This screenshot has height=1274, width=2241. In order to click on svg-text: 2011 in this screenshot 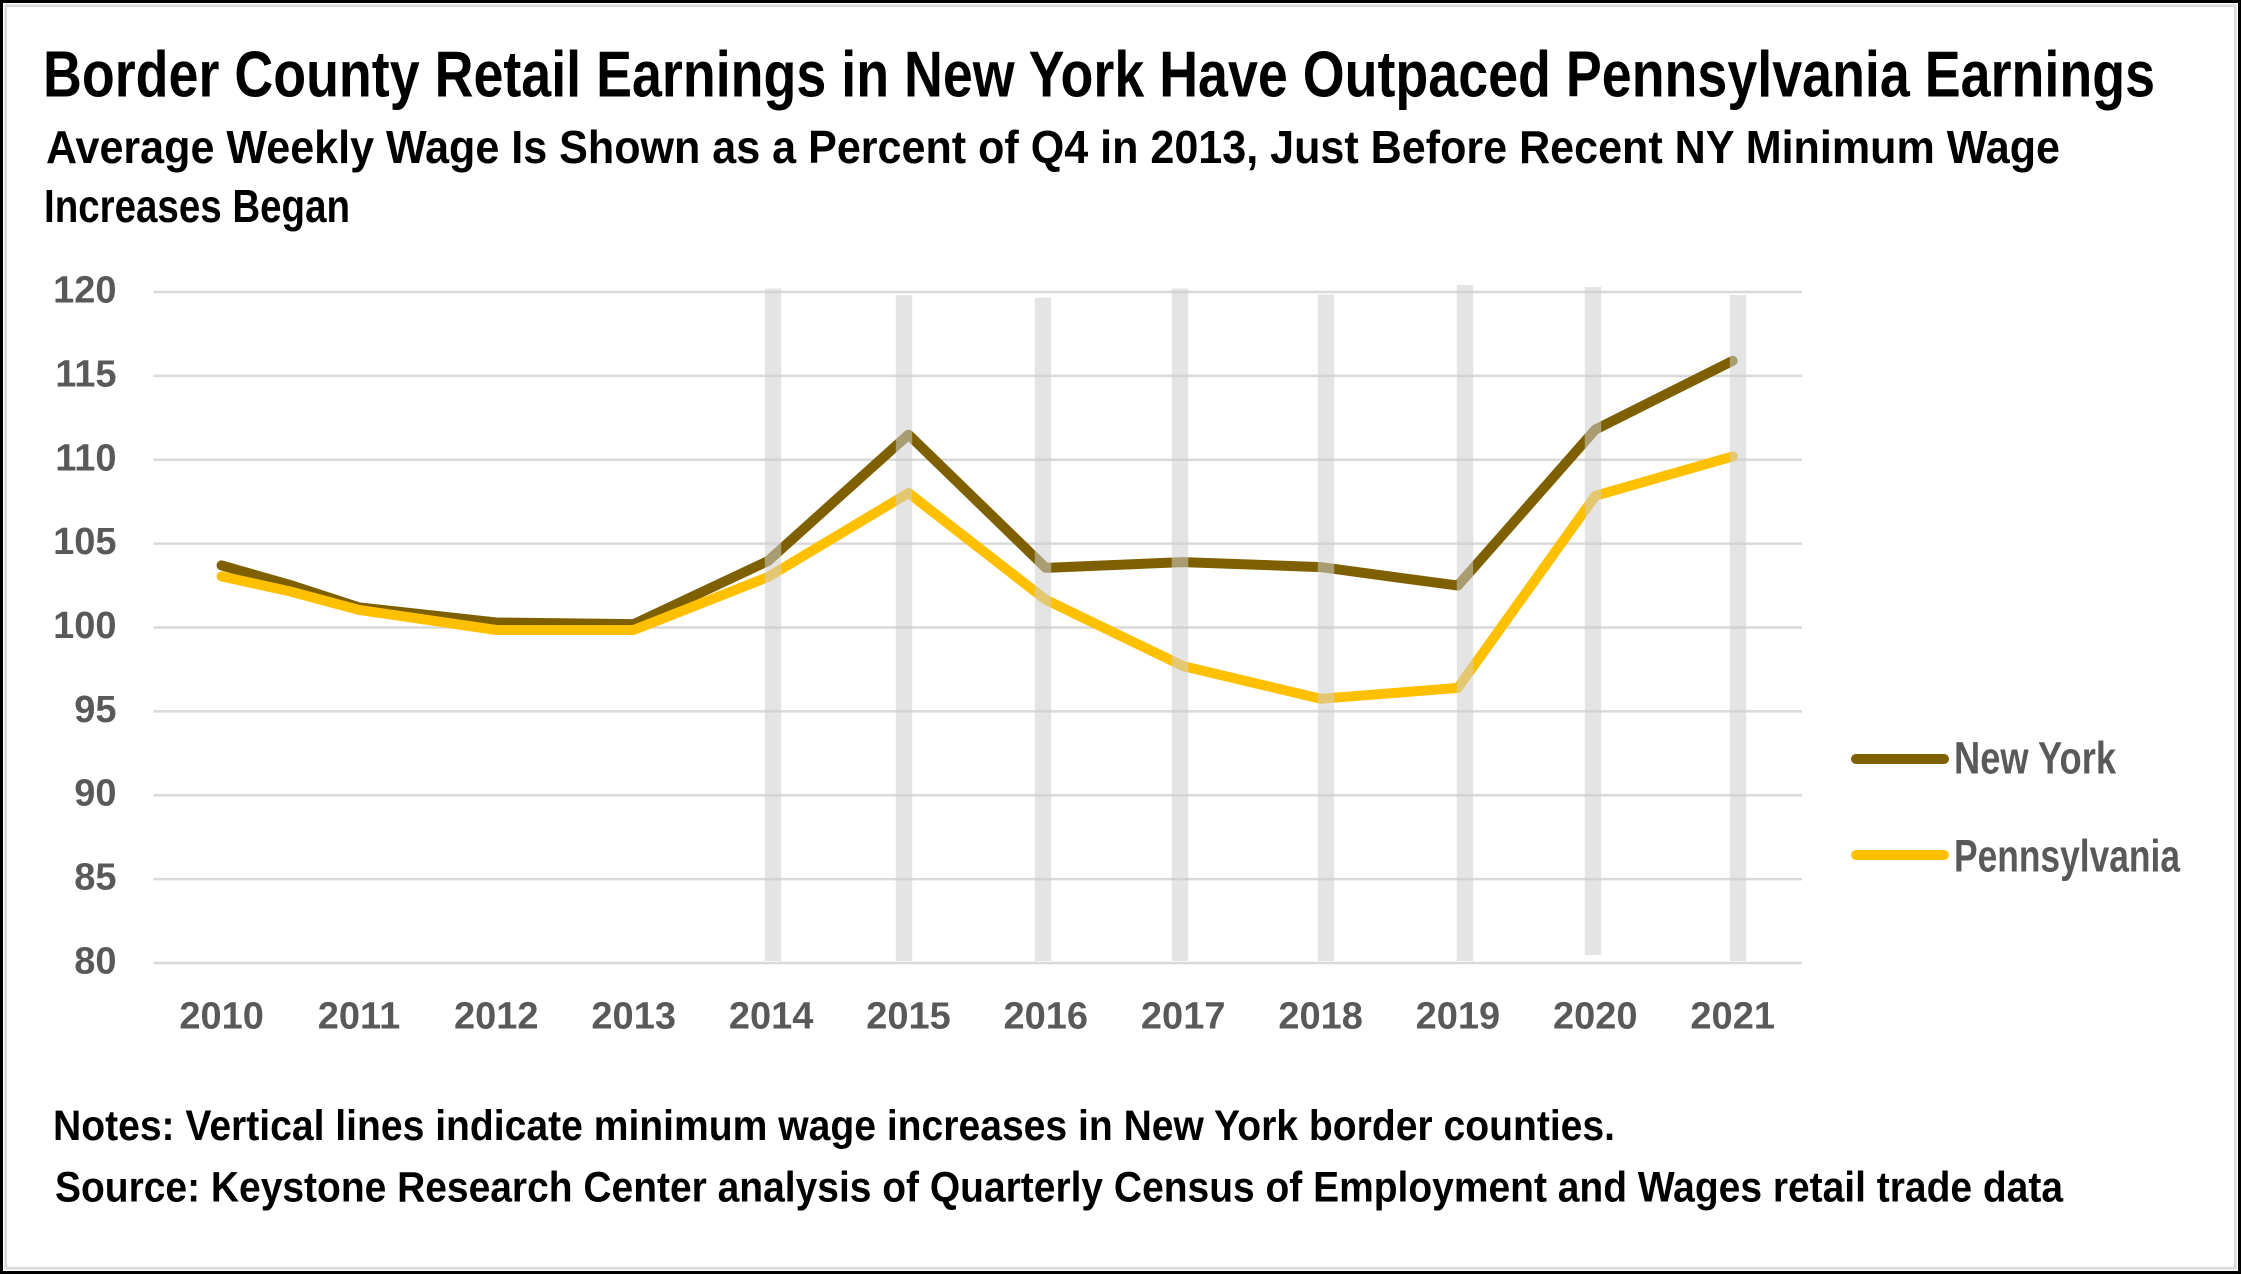, I will do `click(359, 1016)`.